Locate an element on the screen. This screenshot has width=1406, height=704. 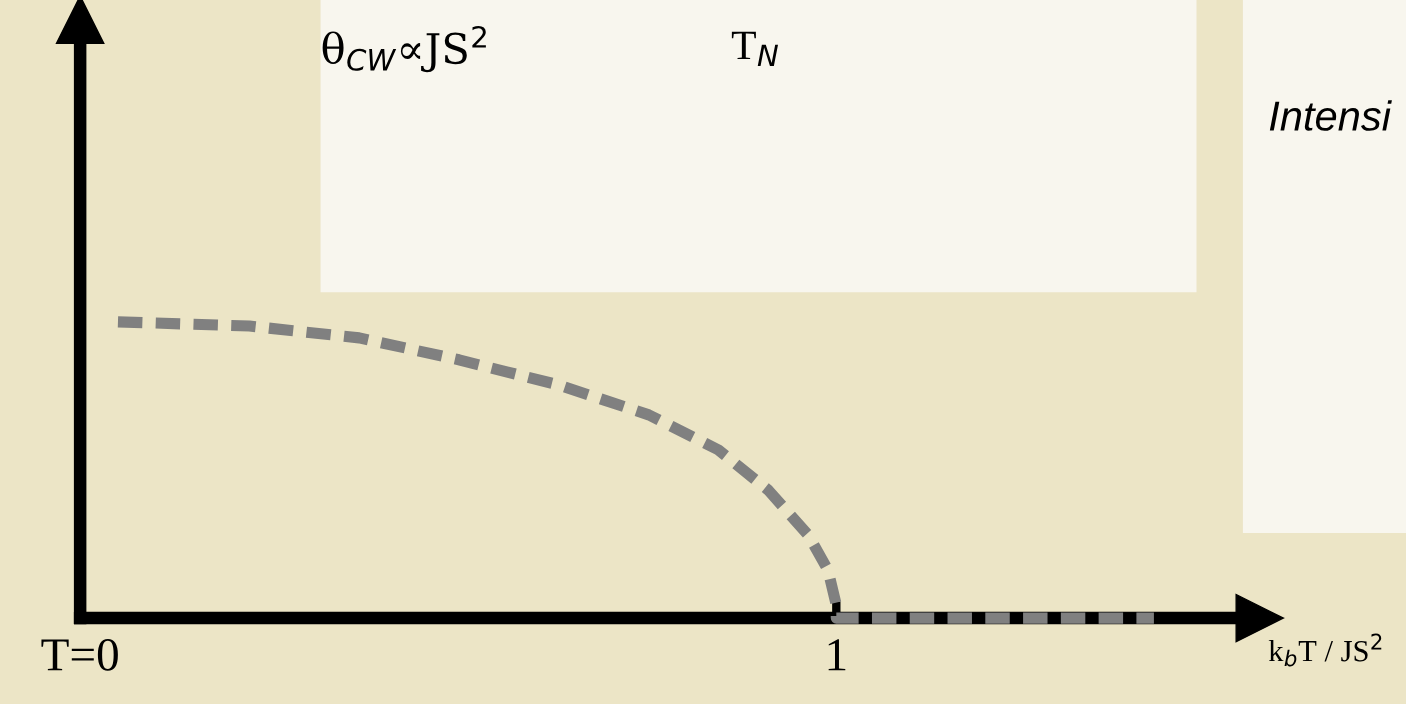
x-tick-label: 1 is located at coordinates (837, 655).